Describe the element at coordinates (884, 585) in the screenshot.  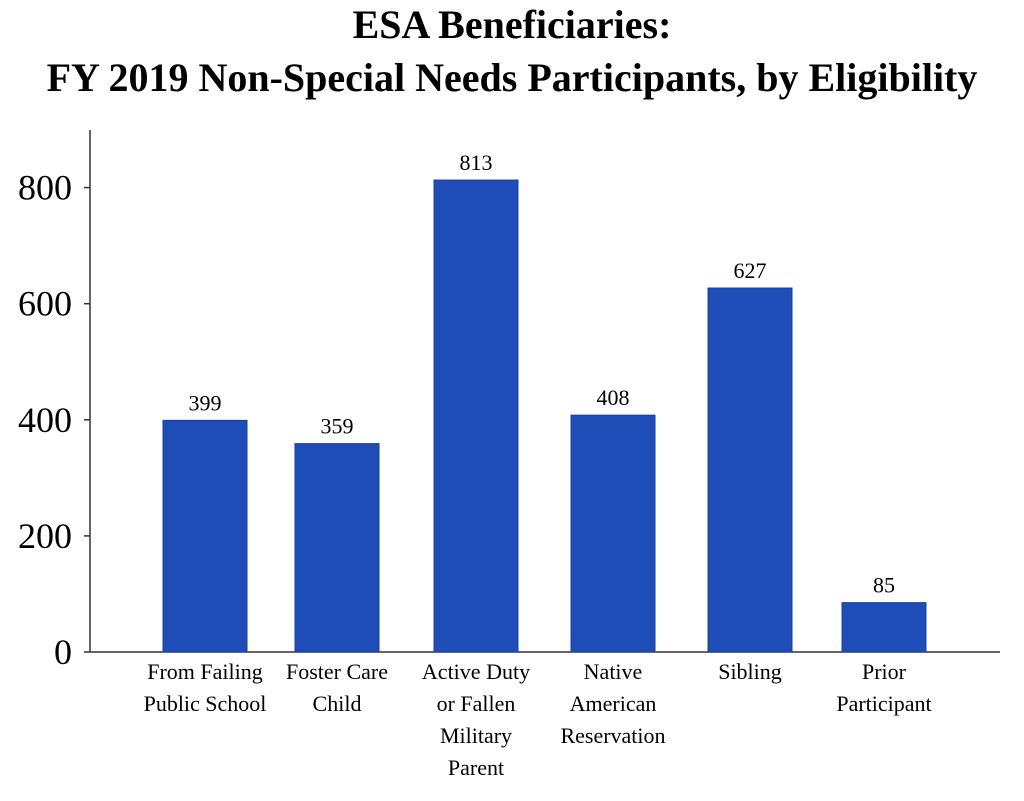
I see `data-label: 85` at that location.